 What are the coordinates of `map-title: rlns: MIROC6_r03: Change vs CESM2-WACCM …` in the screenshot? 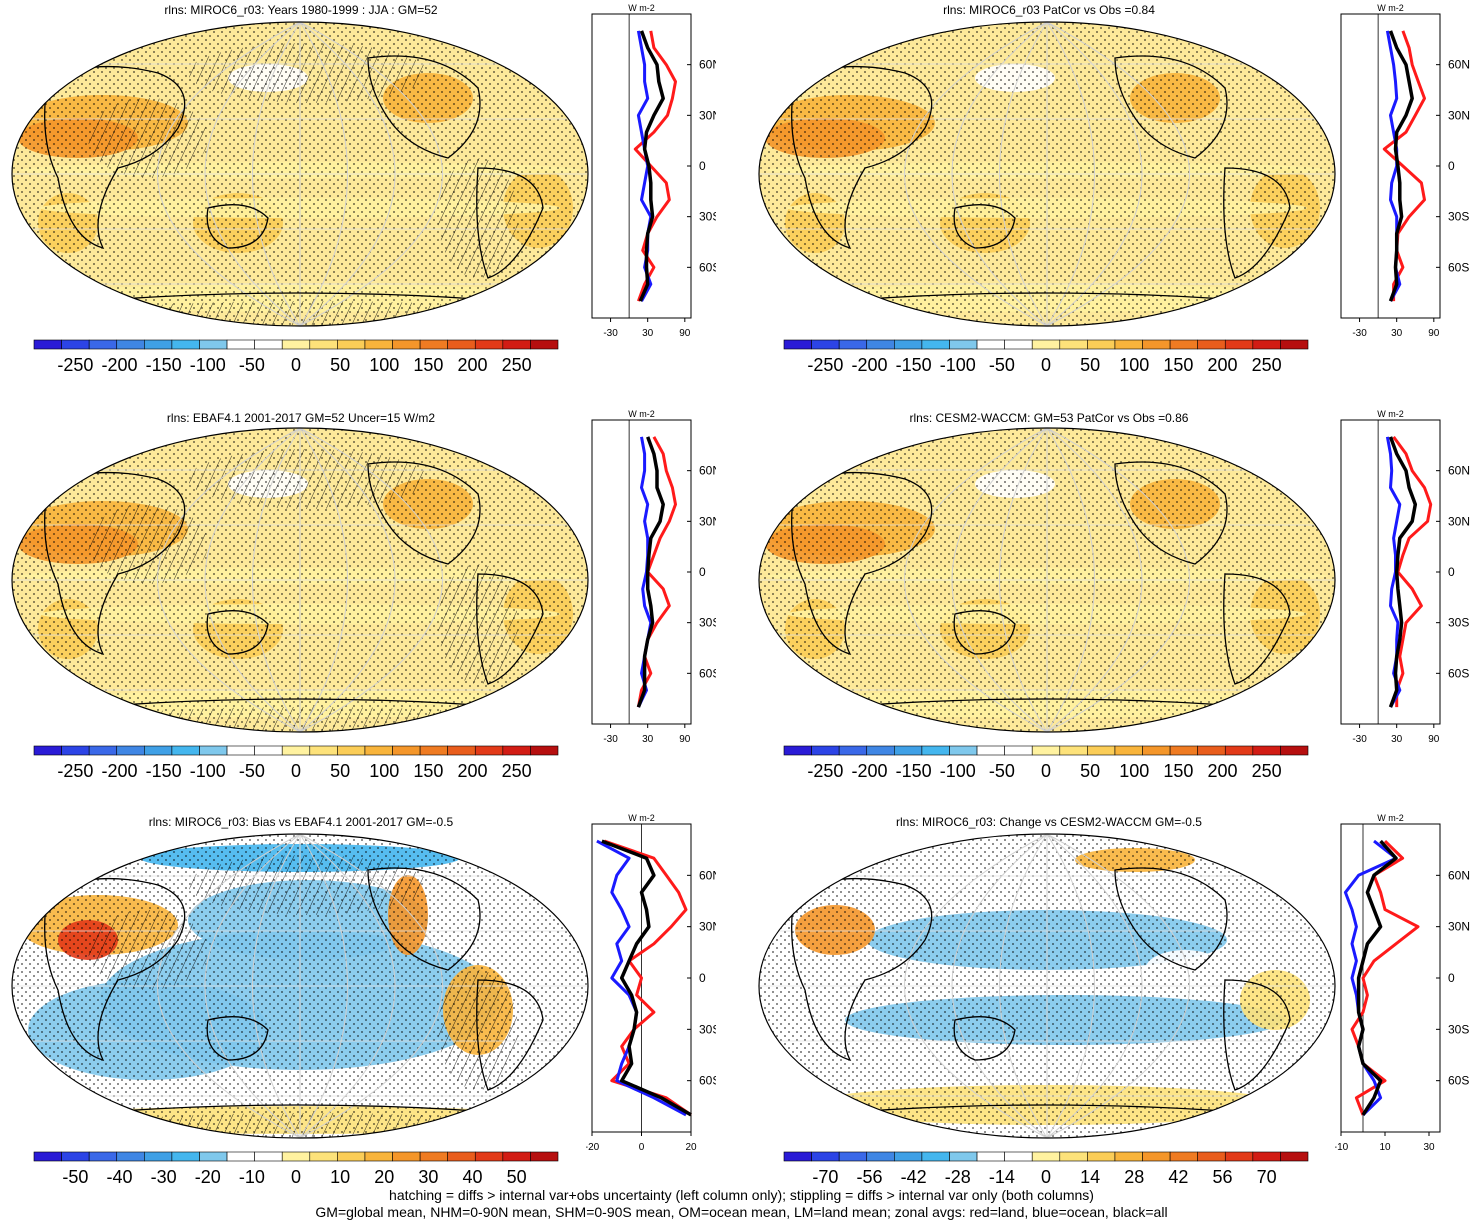 It's located at (1049, 822).